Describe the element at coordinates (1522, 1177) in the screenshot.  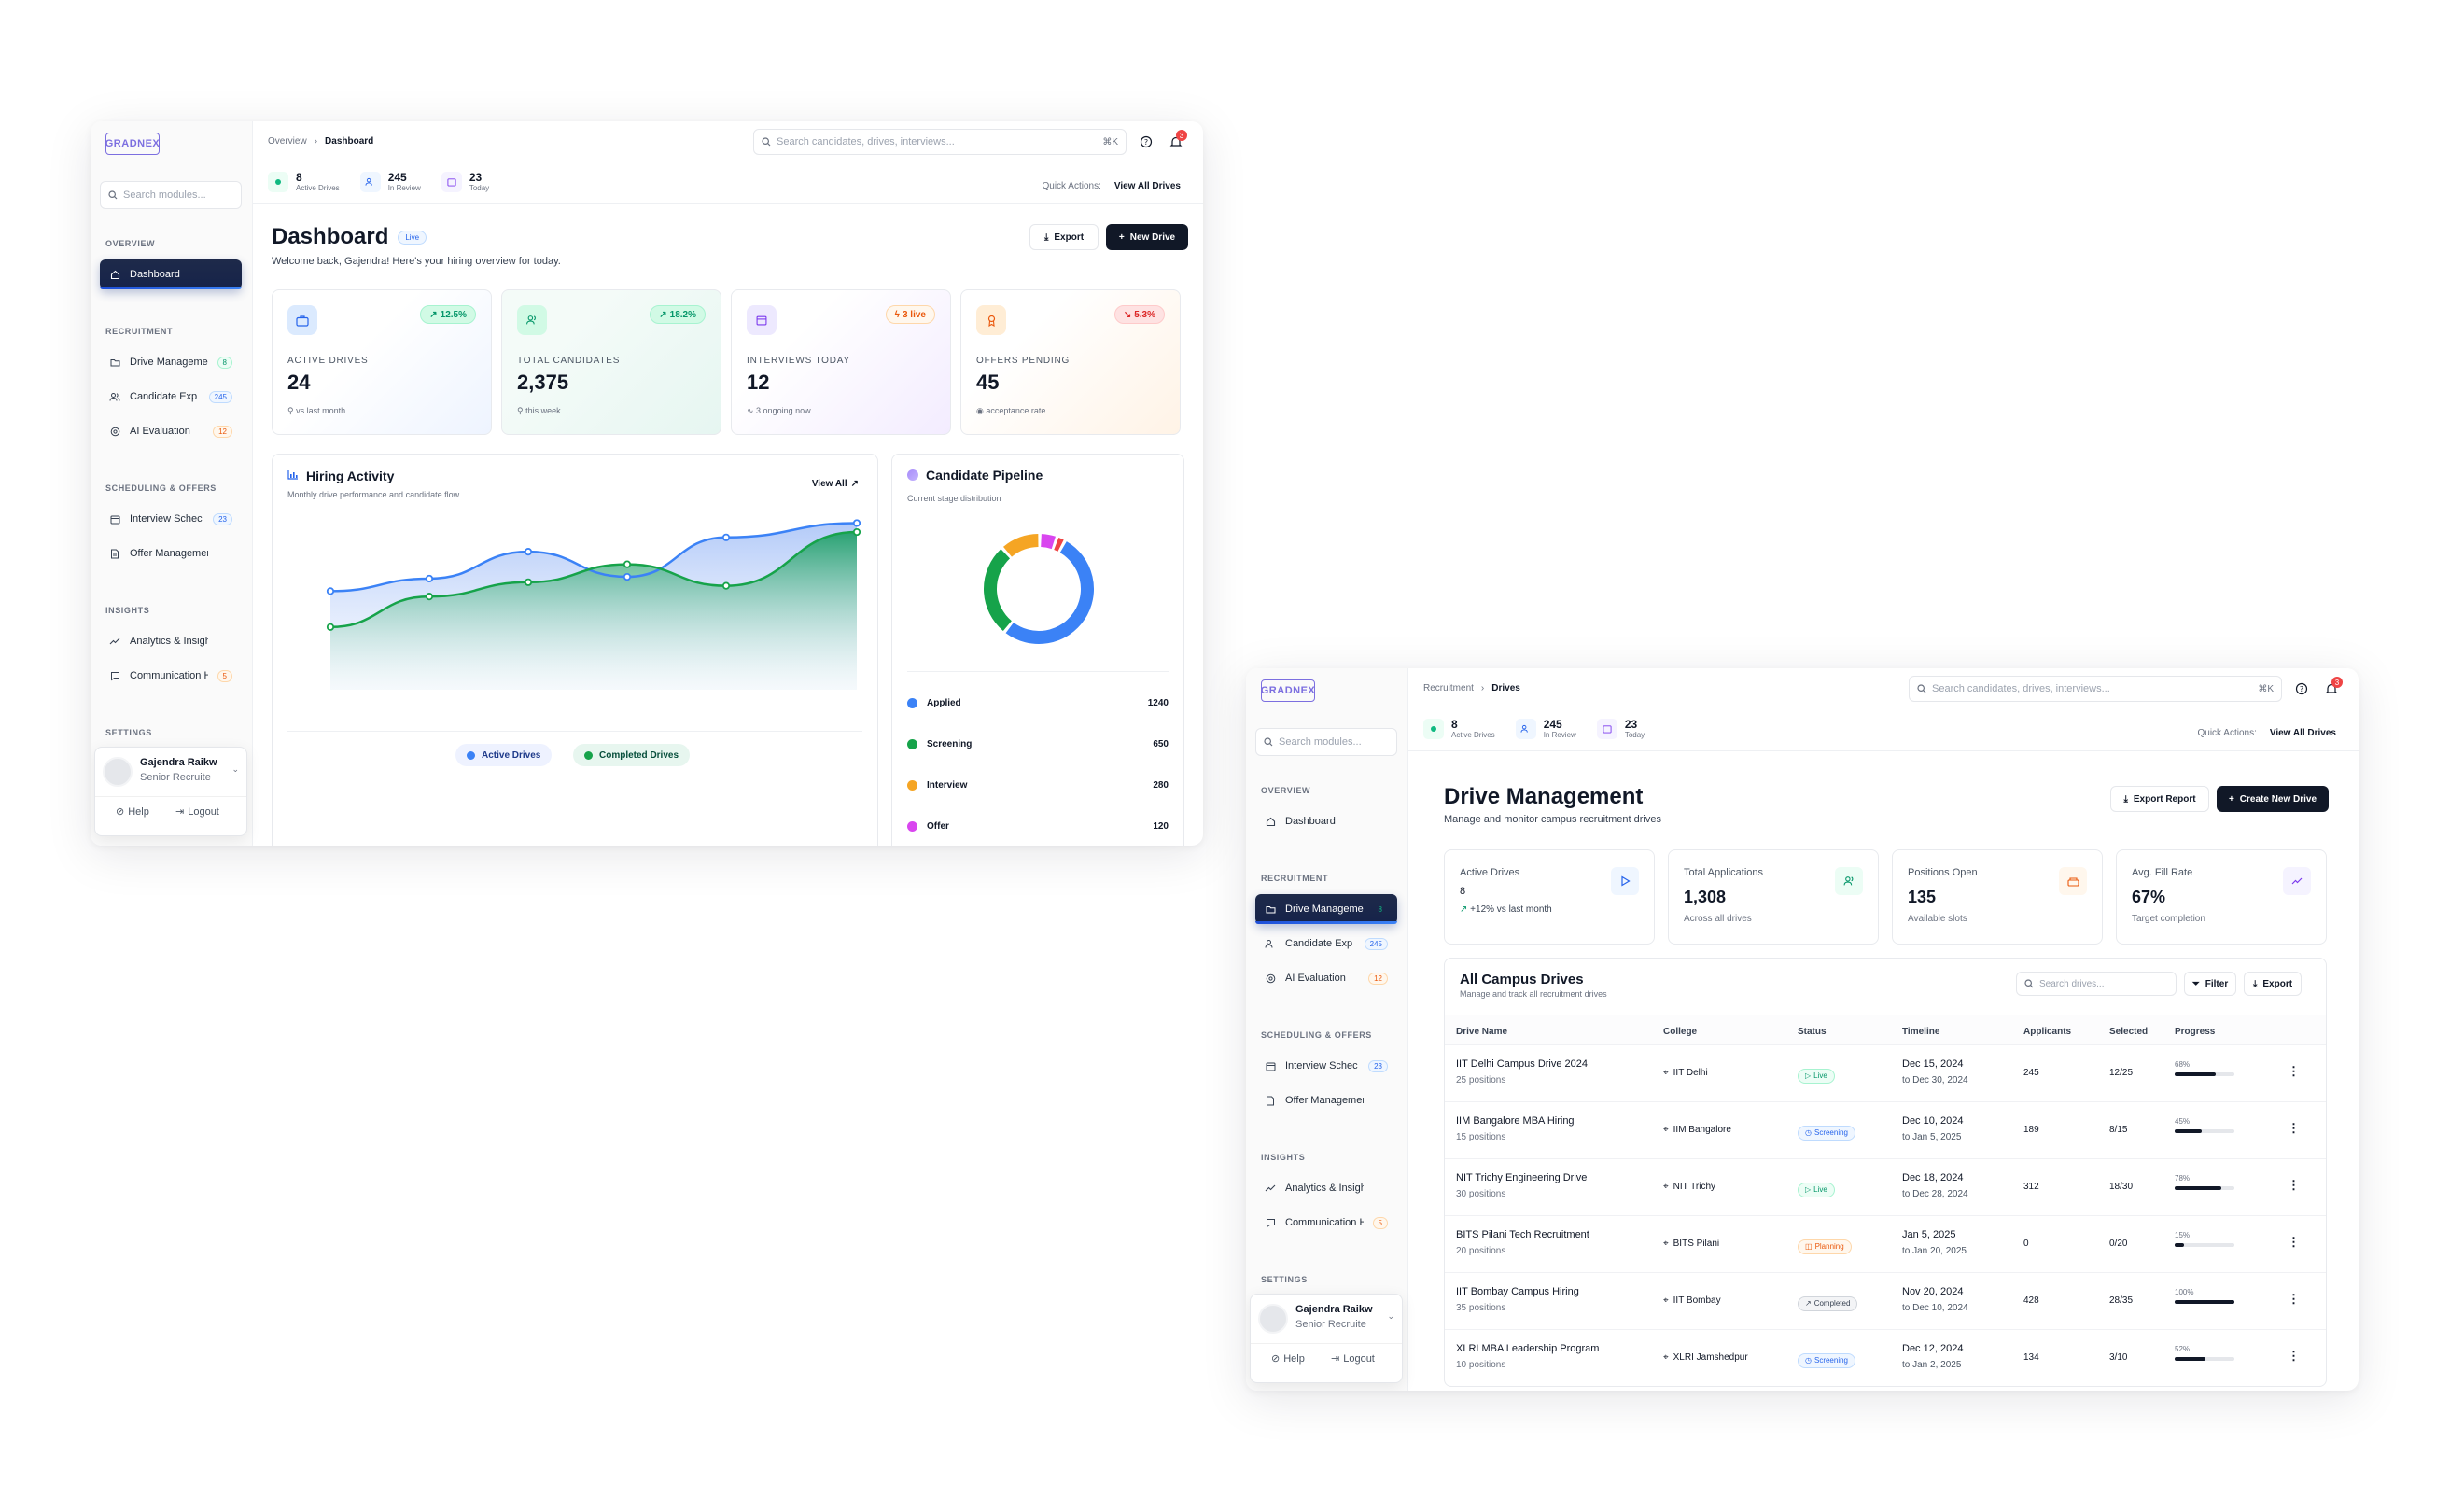
I see `drive-name: NIT Trichy Engineering Drive` at that location.